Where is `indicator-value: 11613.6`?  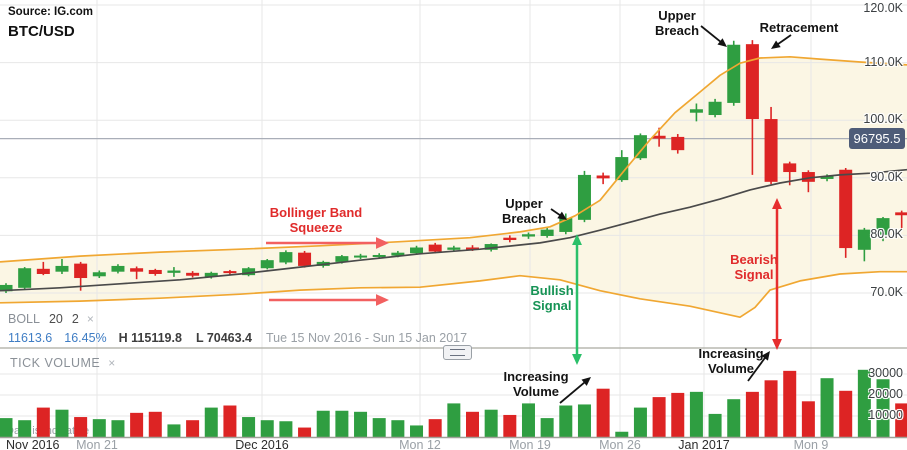 indicator-value: 11613.6 is located at coordinates (30, 338).